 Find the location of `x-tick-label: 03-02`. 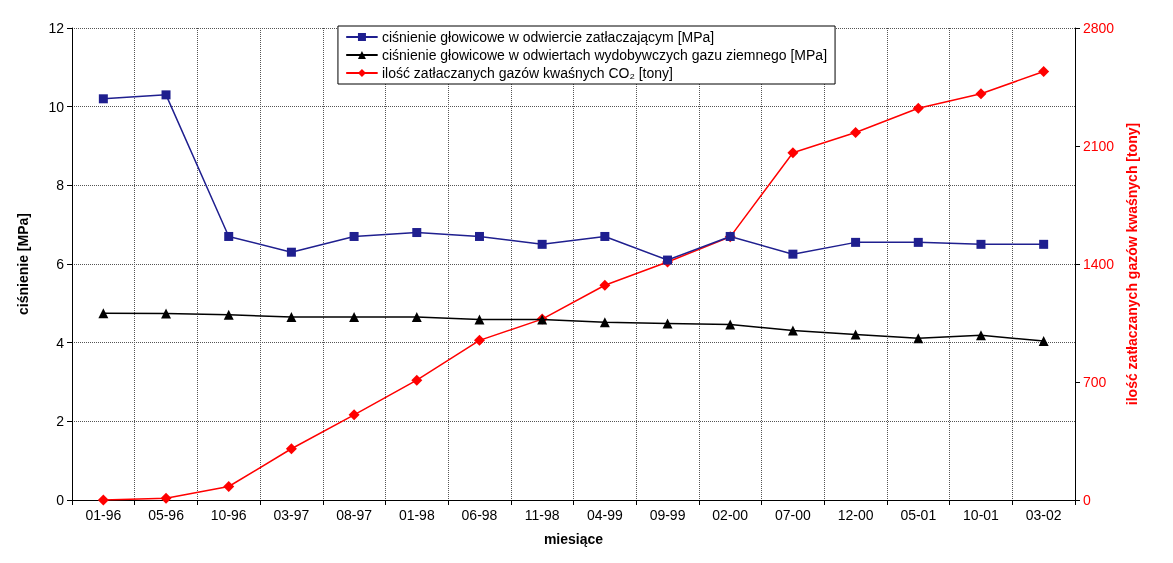

x-tick-label: 03-02 is located at coordinates (1043, 515).